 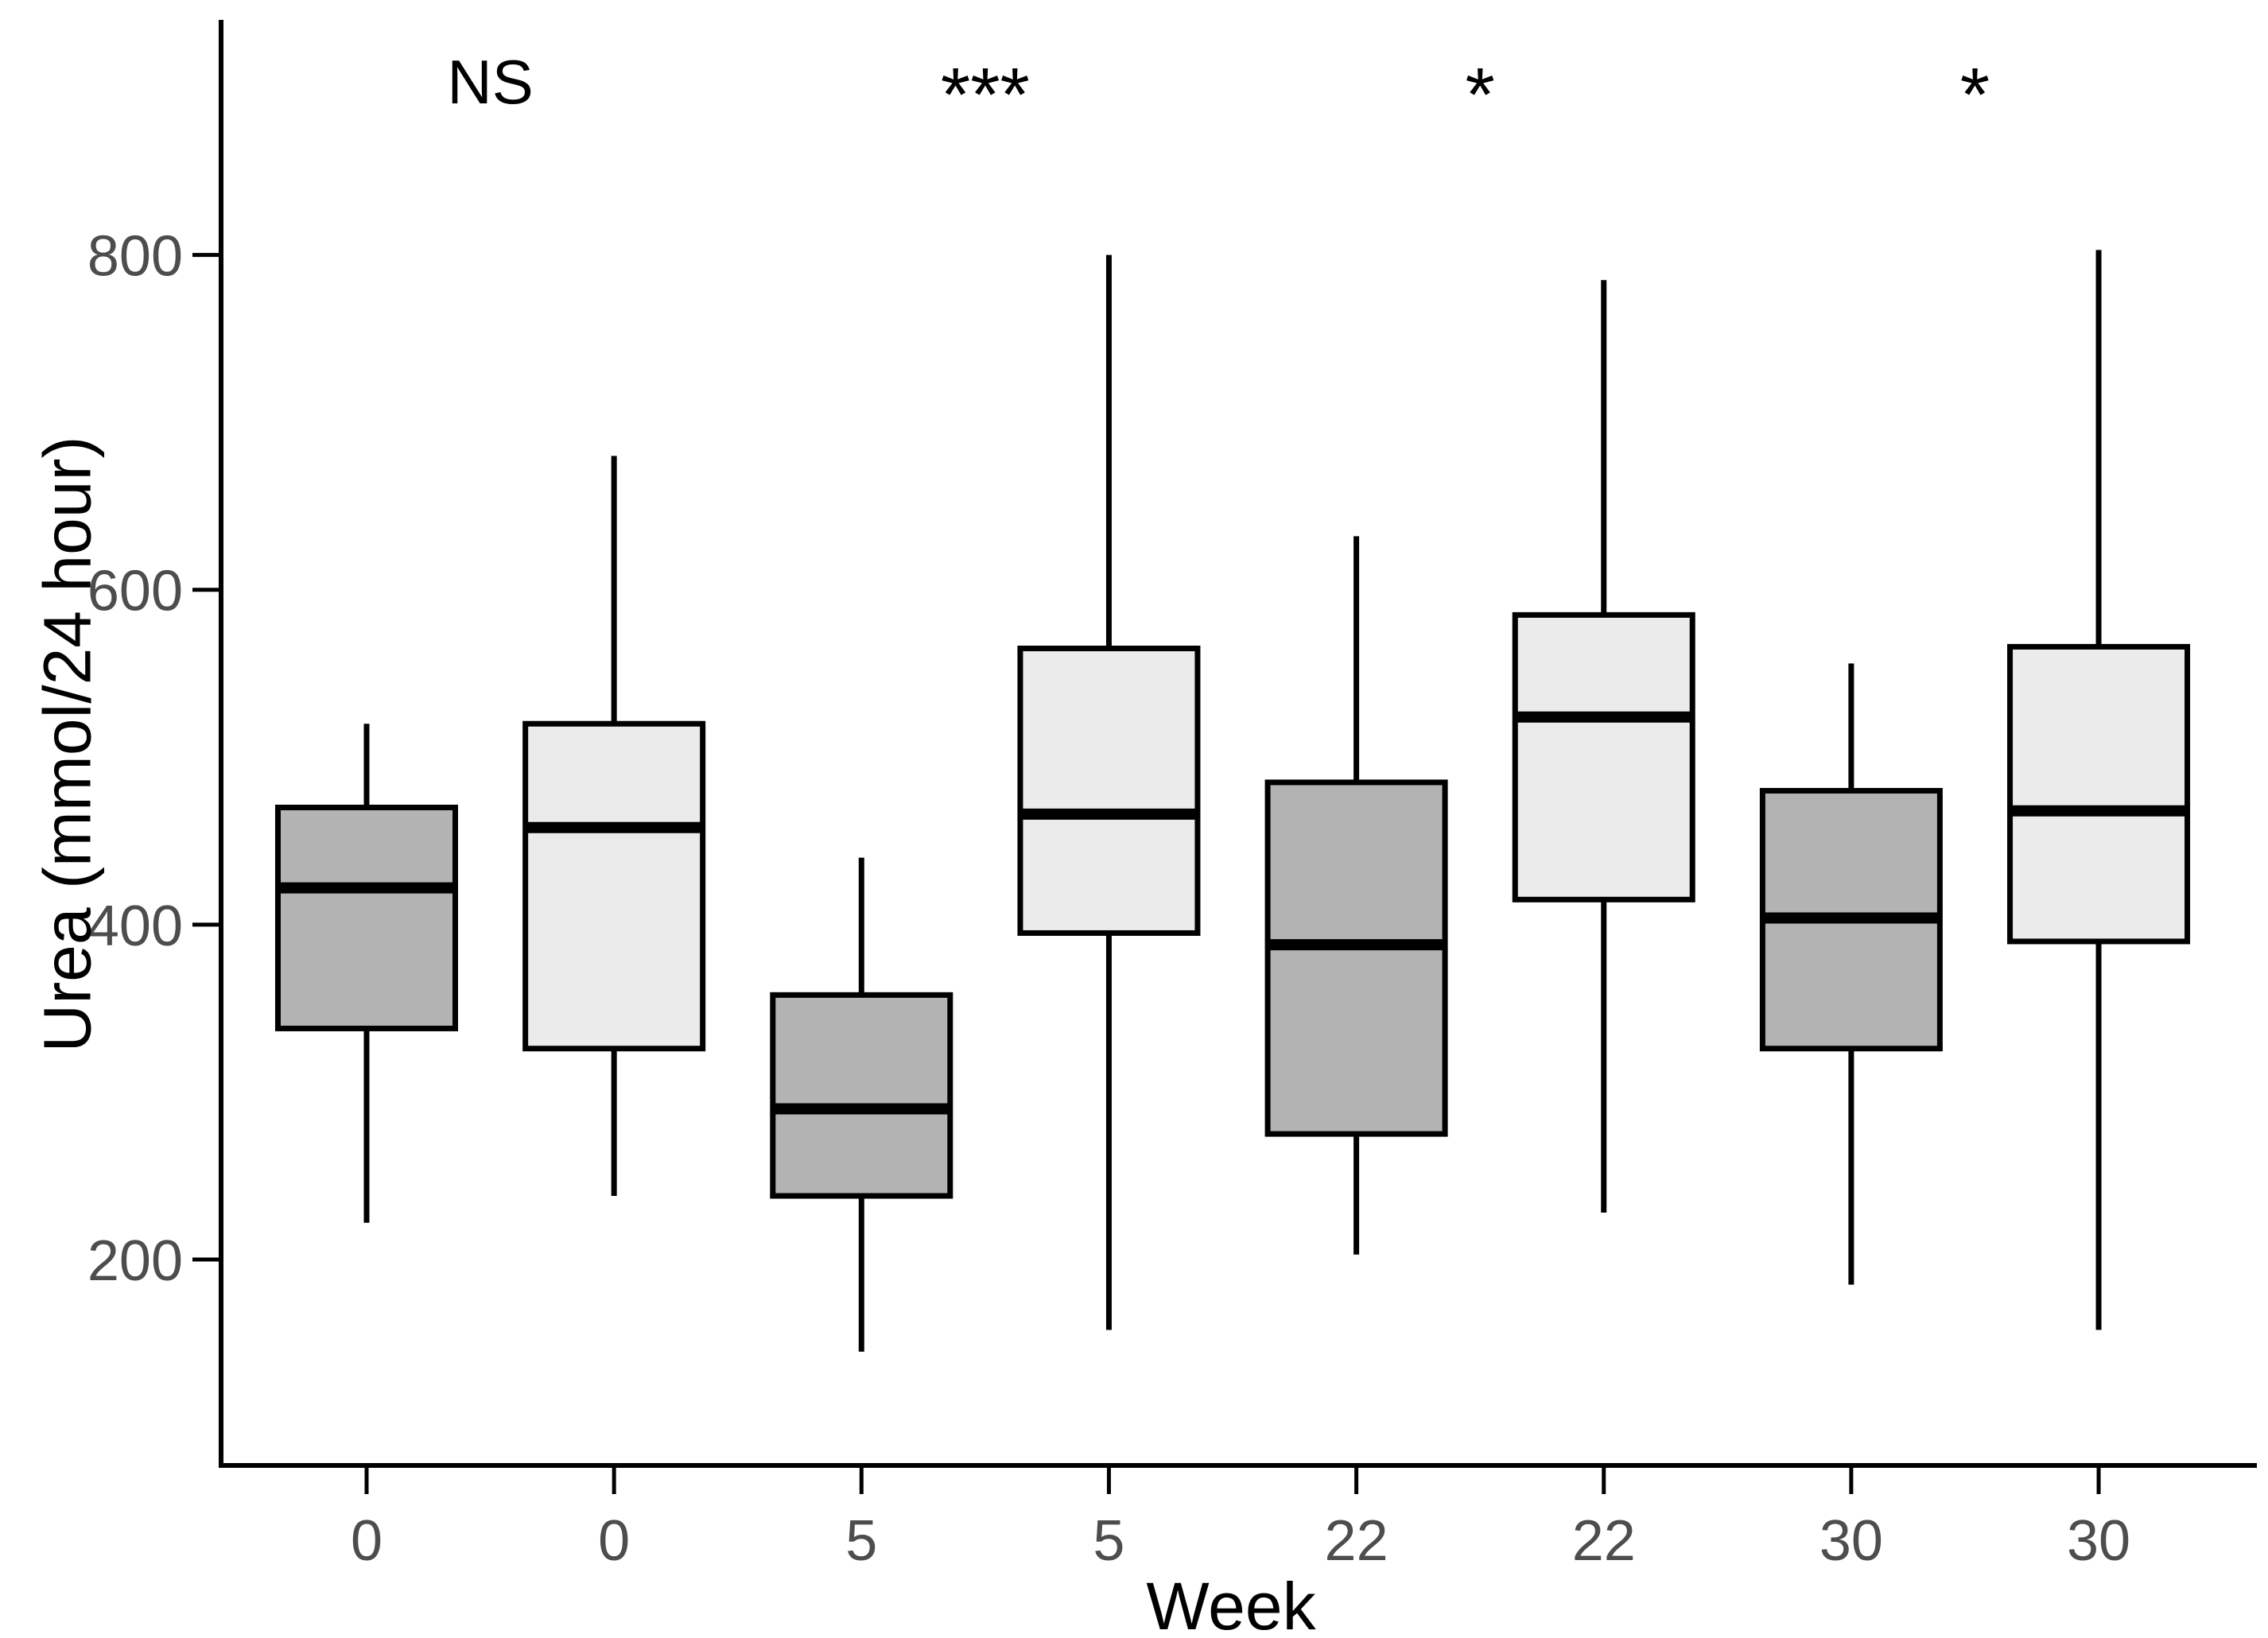 What do you see at coordinates (985, 95) in the screenshot?
I see `significance-label: ***` at bounding box center [985, 95].